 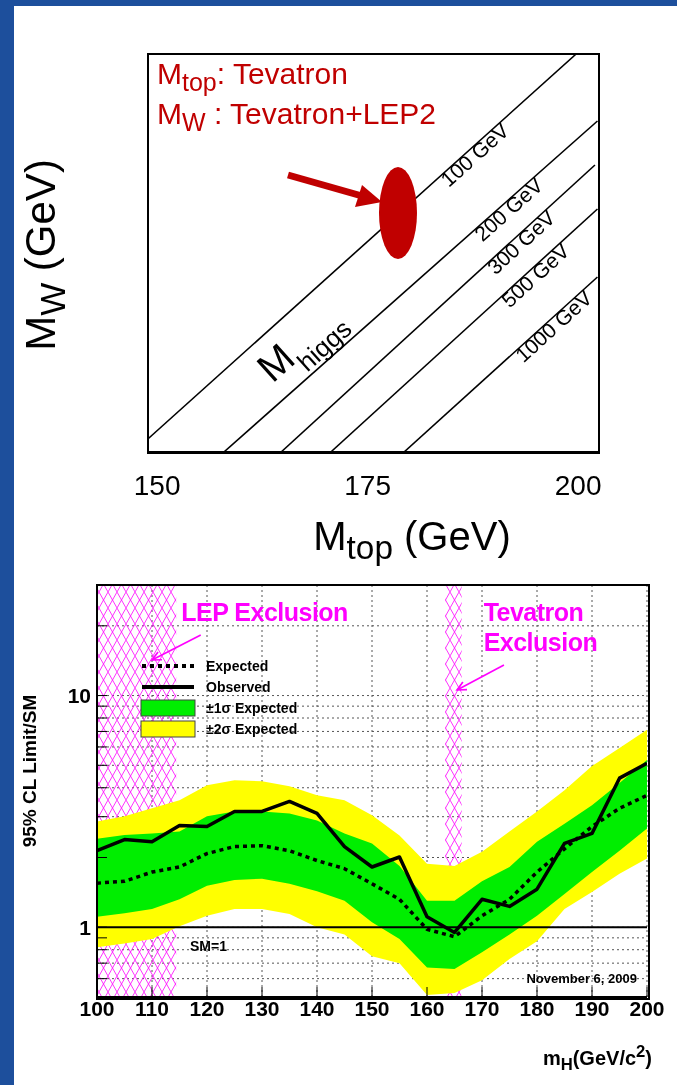 What do you see at coordinates (207, 1008) in the screenshot?
I see `x-tick-label: 120` at bounding box center [207, 1008].